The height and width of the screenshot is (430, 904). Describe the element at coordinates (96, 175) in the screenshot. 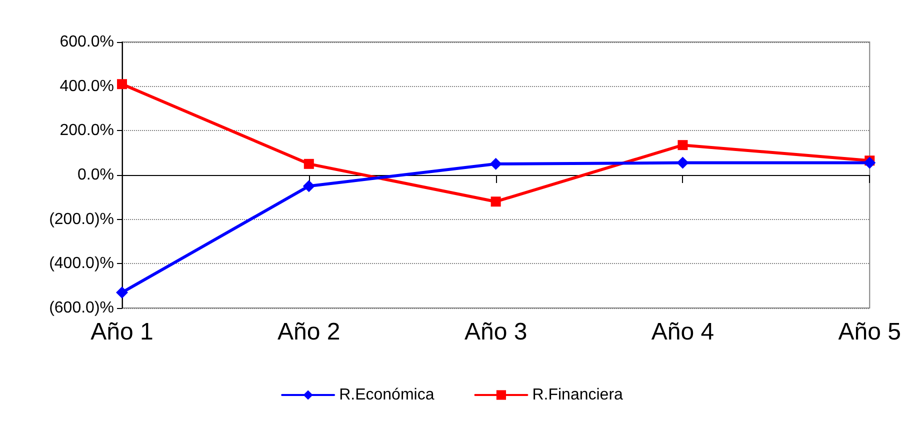

I see `y-tick-label: 0.0%` at that location.